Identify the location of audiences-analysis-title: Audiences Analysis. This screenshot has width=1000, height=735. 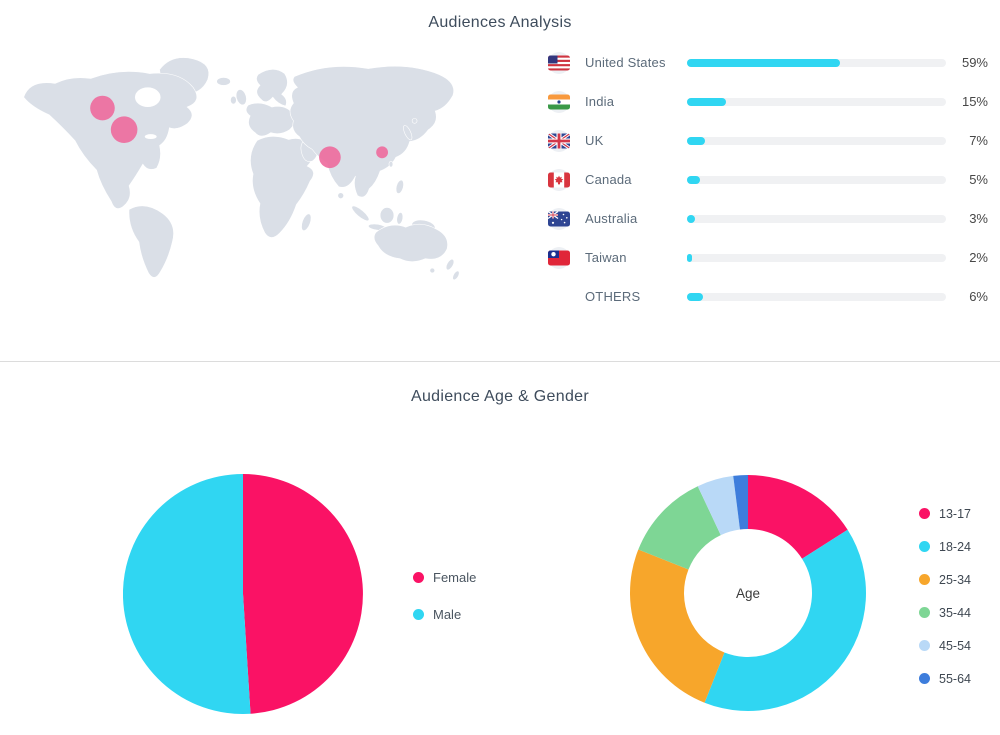
(500, 22).